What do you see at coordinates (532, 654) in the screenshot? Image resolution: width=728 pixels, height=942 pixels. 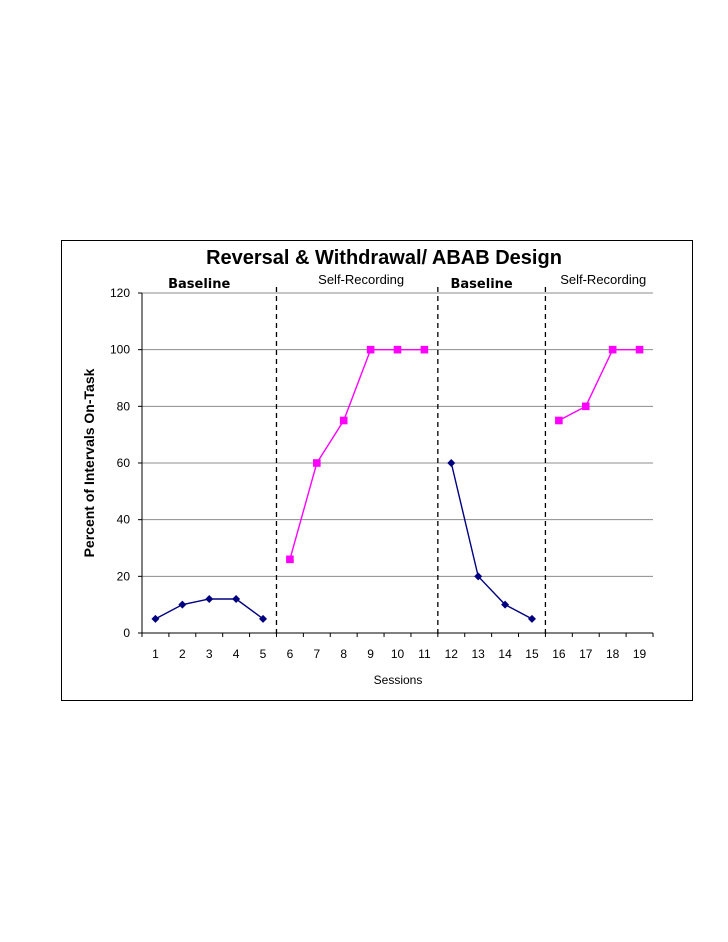 I see `x-tick-label-15: 15` at bounding box center [532, 654].